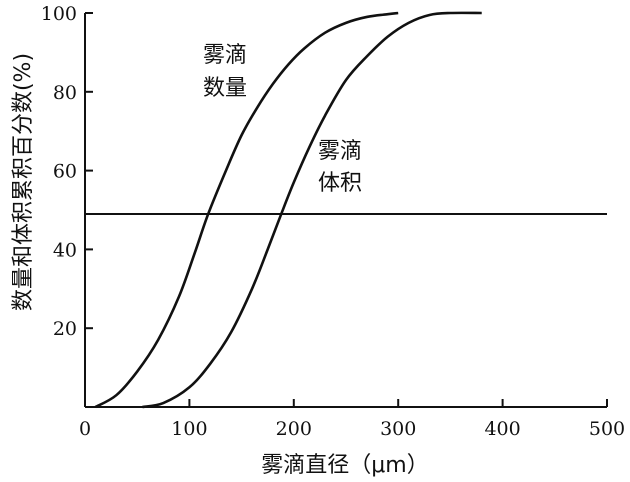 This screenshot has height=482, width=630. I want to click on y-tick-label-4: 100, so click(59, 14).